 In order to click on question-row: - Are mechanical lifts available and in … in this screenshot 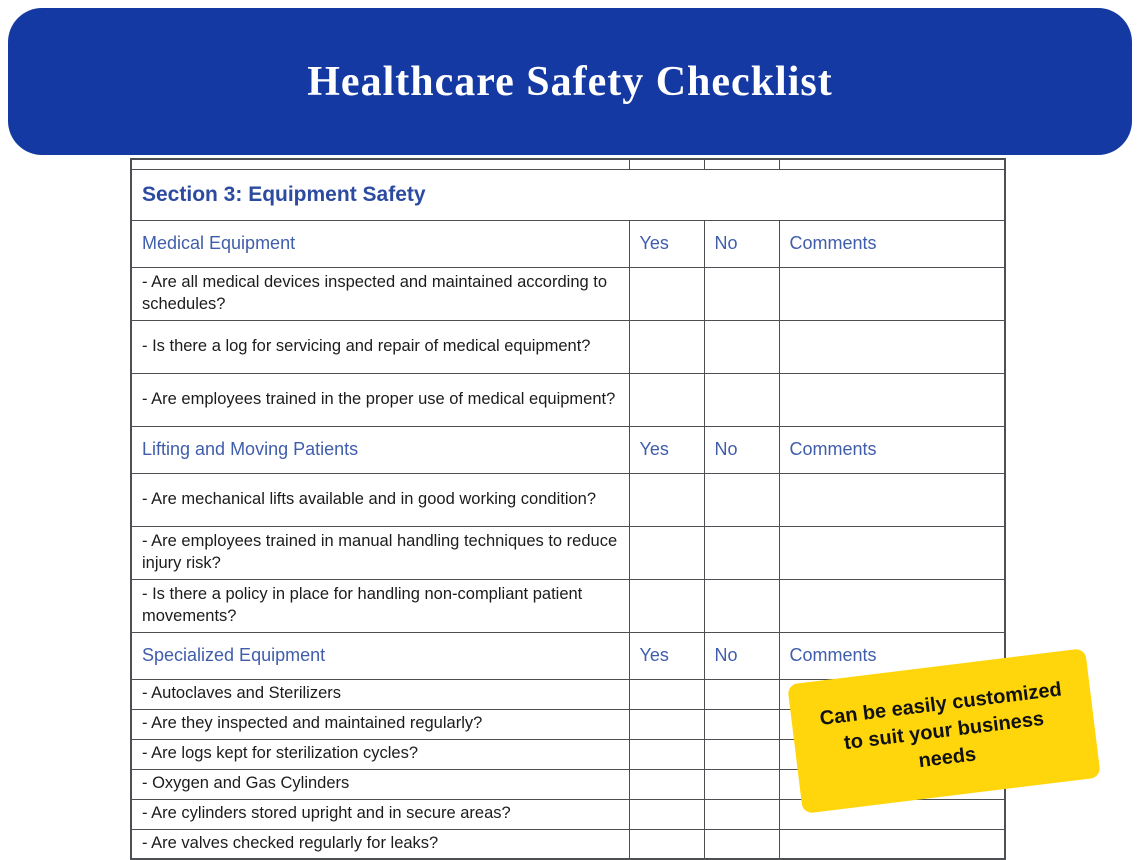, I will do `click(568, 499)`.